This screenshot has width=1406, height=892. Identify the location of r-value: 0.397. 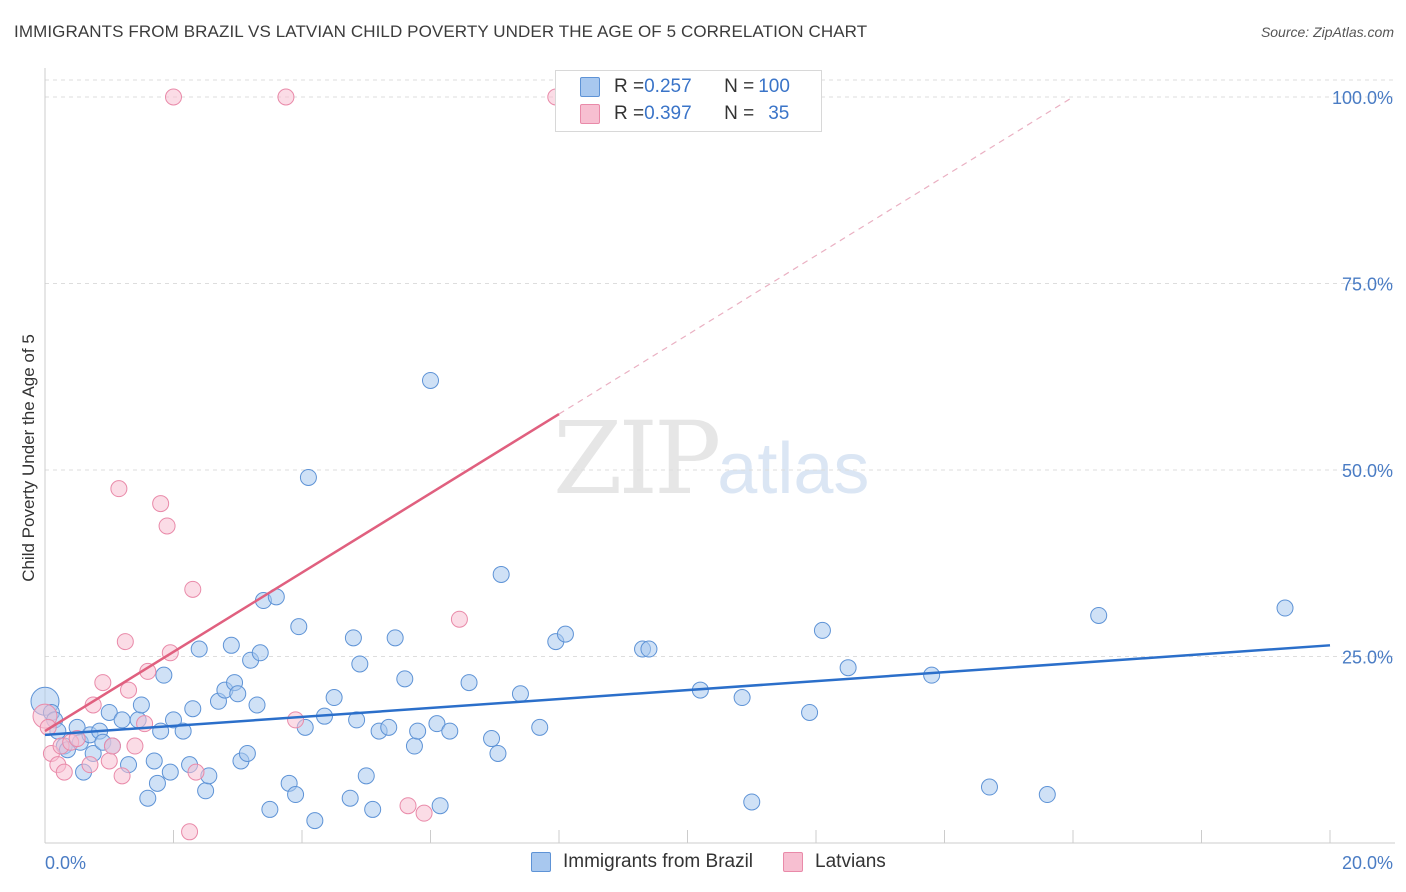
(668, 113).